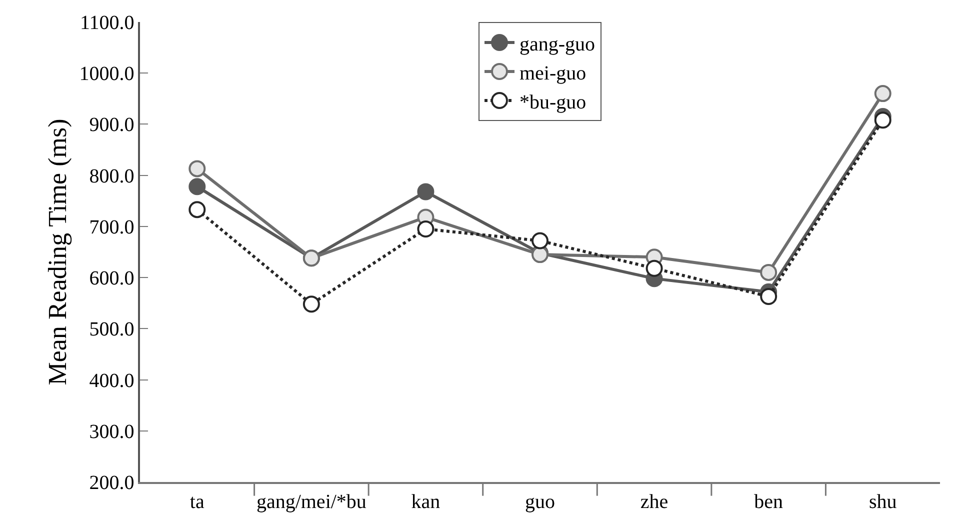 This screenshot has height=532, width=965. What do you see at coordinates (197, 501) in the screenshot?
I see `x-tick-label: ta` at bounding box center [197, 501].